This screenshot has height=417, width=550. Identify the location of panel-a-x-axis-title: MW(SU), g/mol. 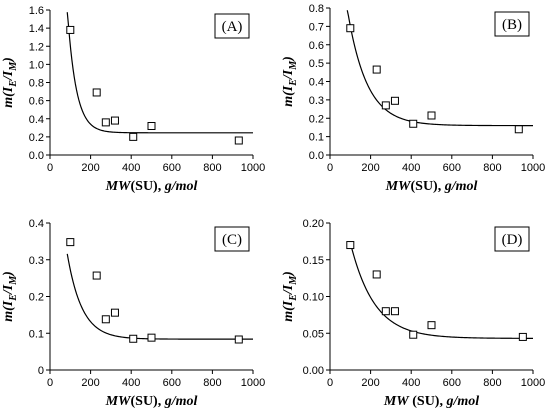
(151, 186).